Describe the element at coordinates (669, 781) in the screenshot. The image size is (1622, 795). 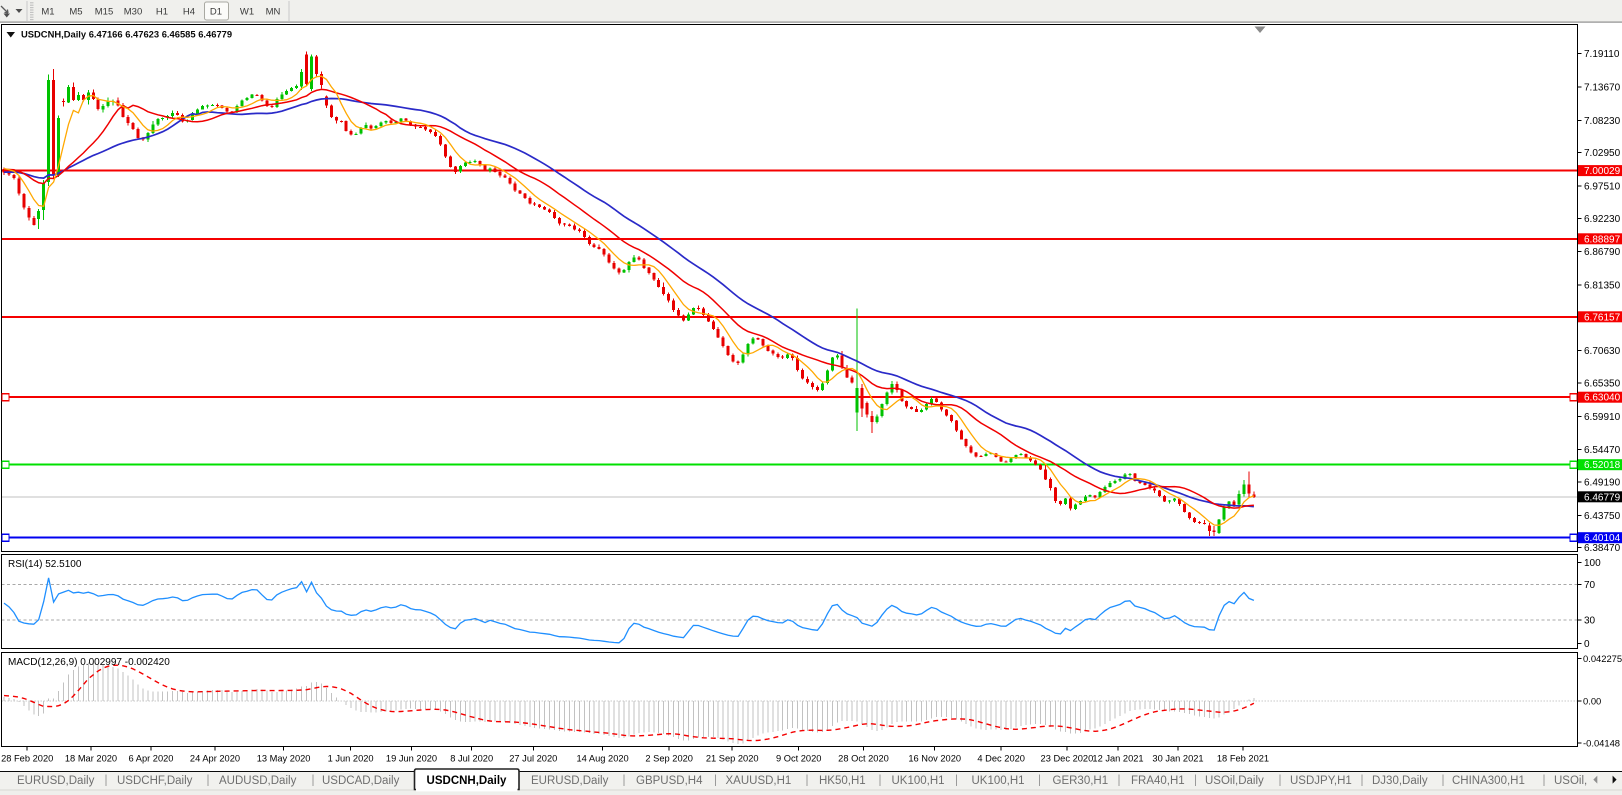
I see `svg-text: GBPUSD,H4` at that location.